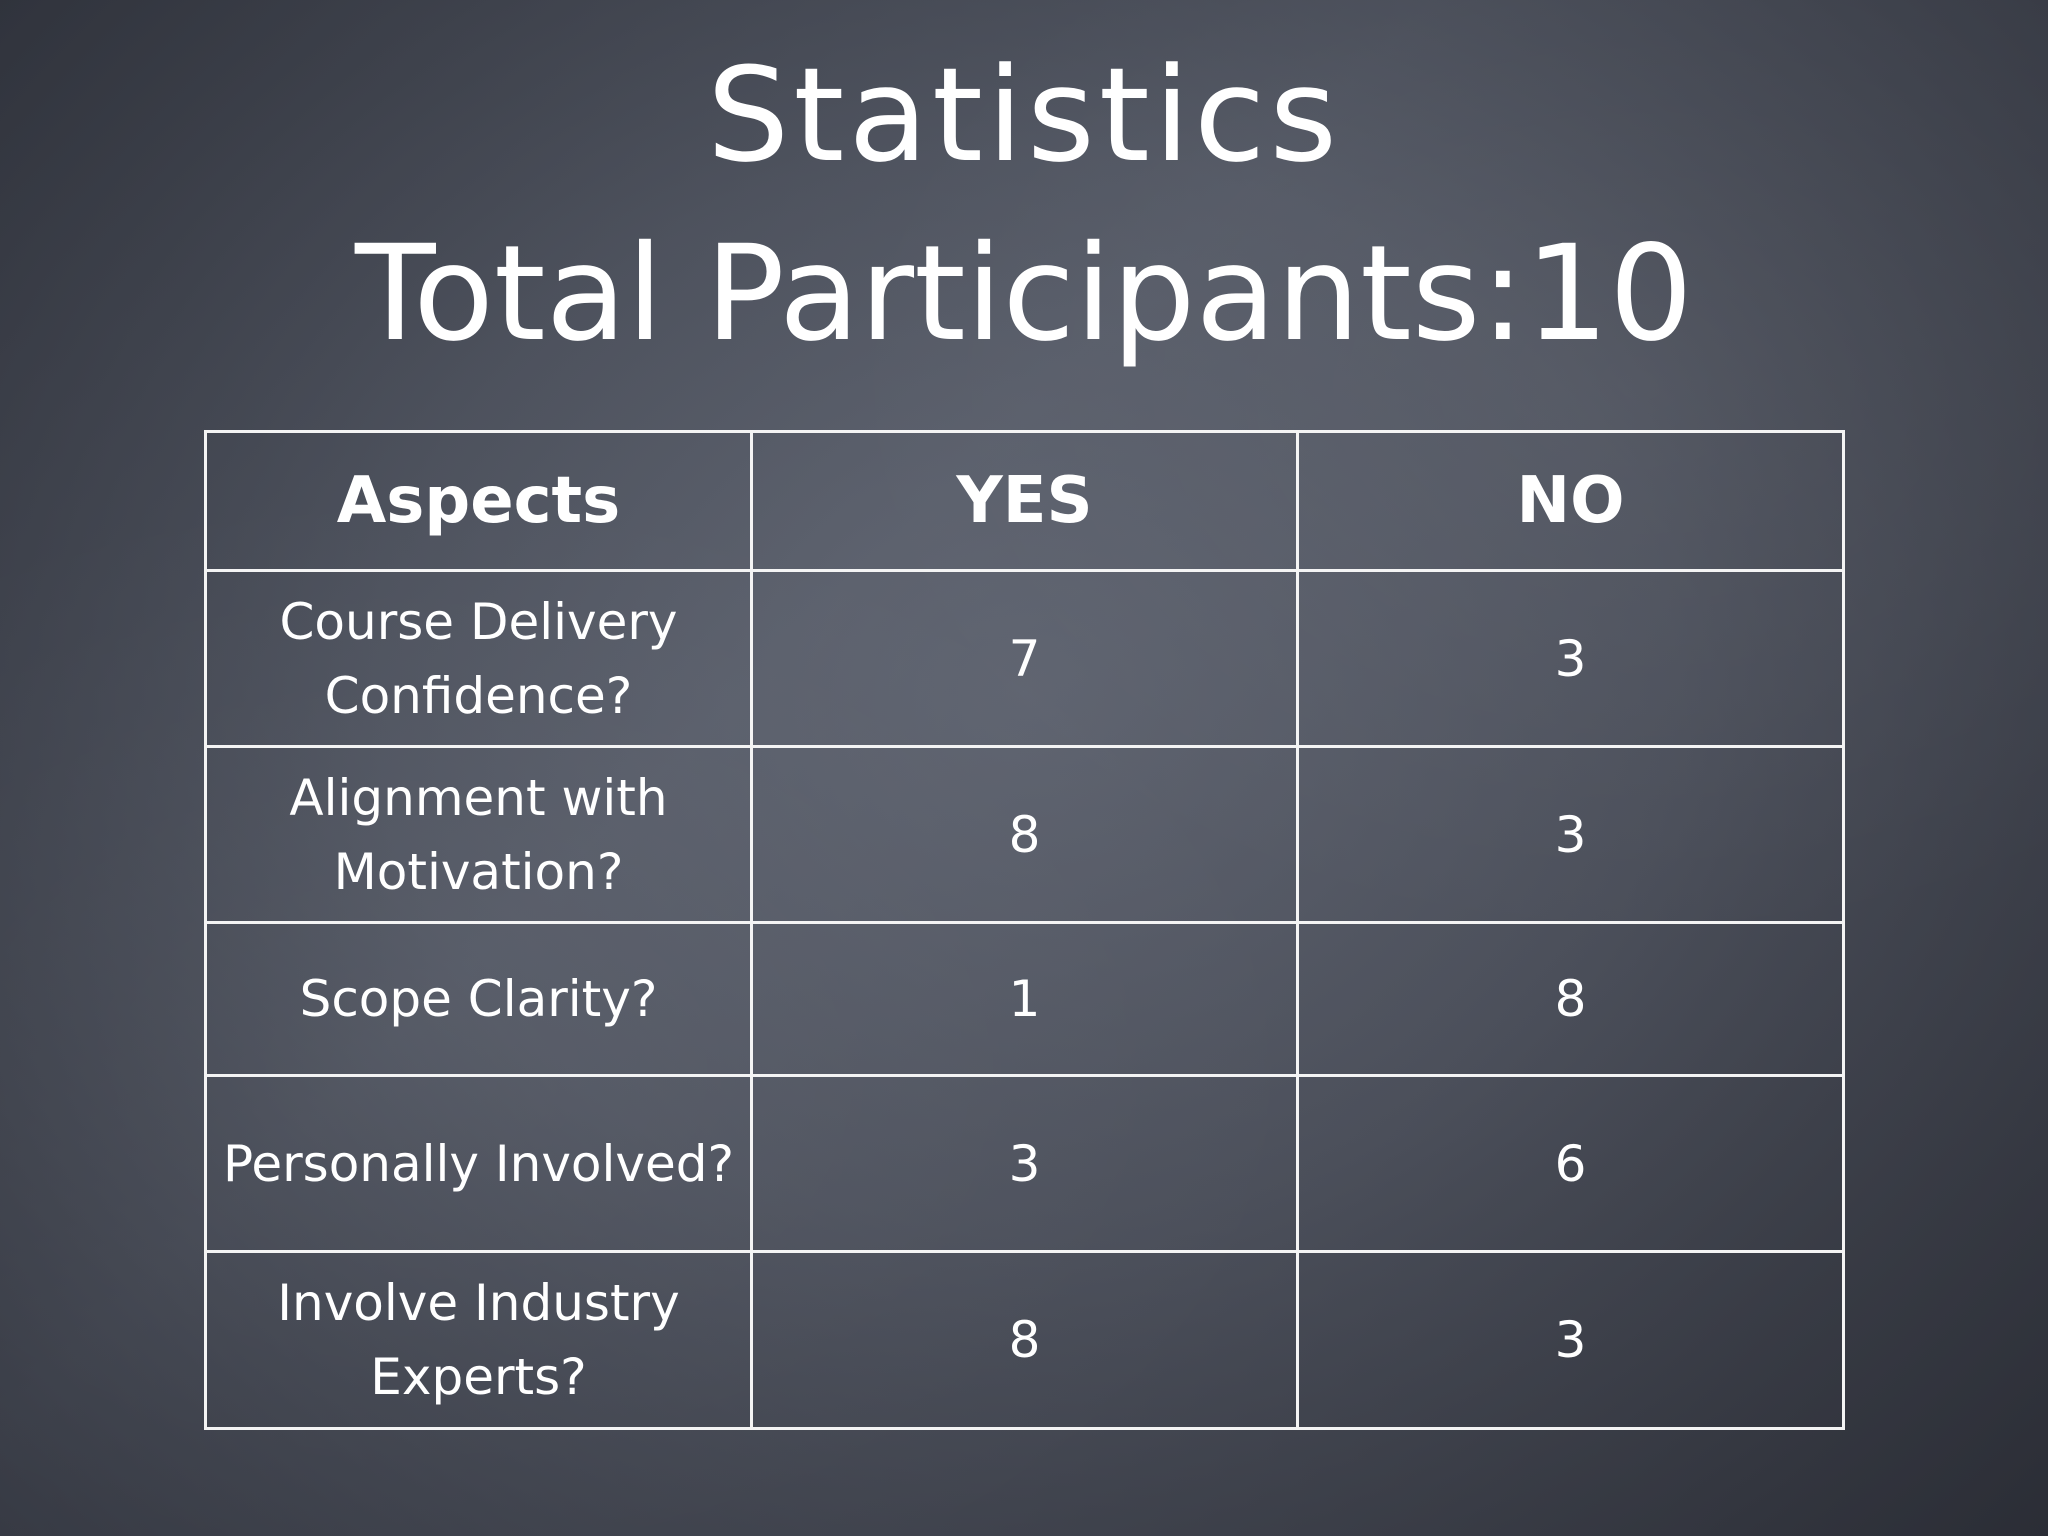 The image size is (2048, 1536). What do you see at coordinates (1570, 501) in the screenshot?
I see `header-no: NO` at bounding box center [1570, 501].